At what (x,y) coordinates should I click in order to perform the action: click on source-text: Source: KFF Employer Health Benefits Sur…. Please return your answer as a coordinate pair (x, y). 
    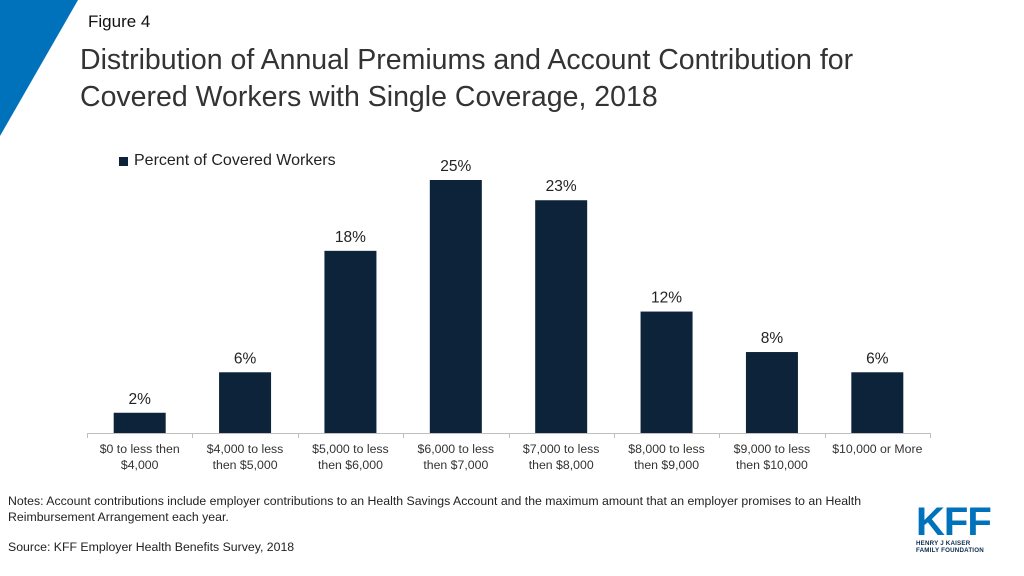
    Looking at the image, I should click on (151, 547).